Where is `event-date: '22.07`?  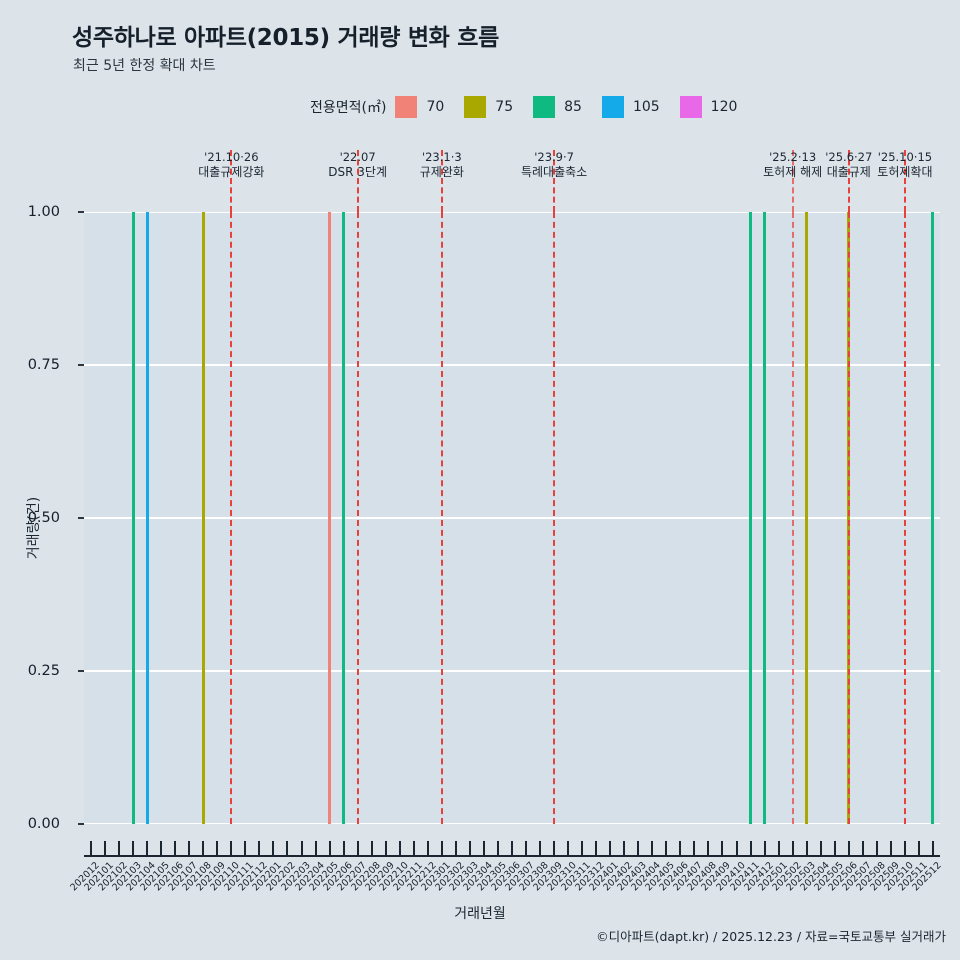 event-date: '22.07 is located at coordinates (357, 157).